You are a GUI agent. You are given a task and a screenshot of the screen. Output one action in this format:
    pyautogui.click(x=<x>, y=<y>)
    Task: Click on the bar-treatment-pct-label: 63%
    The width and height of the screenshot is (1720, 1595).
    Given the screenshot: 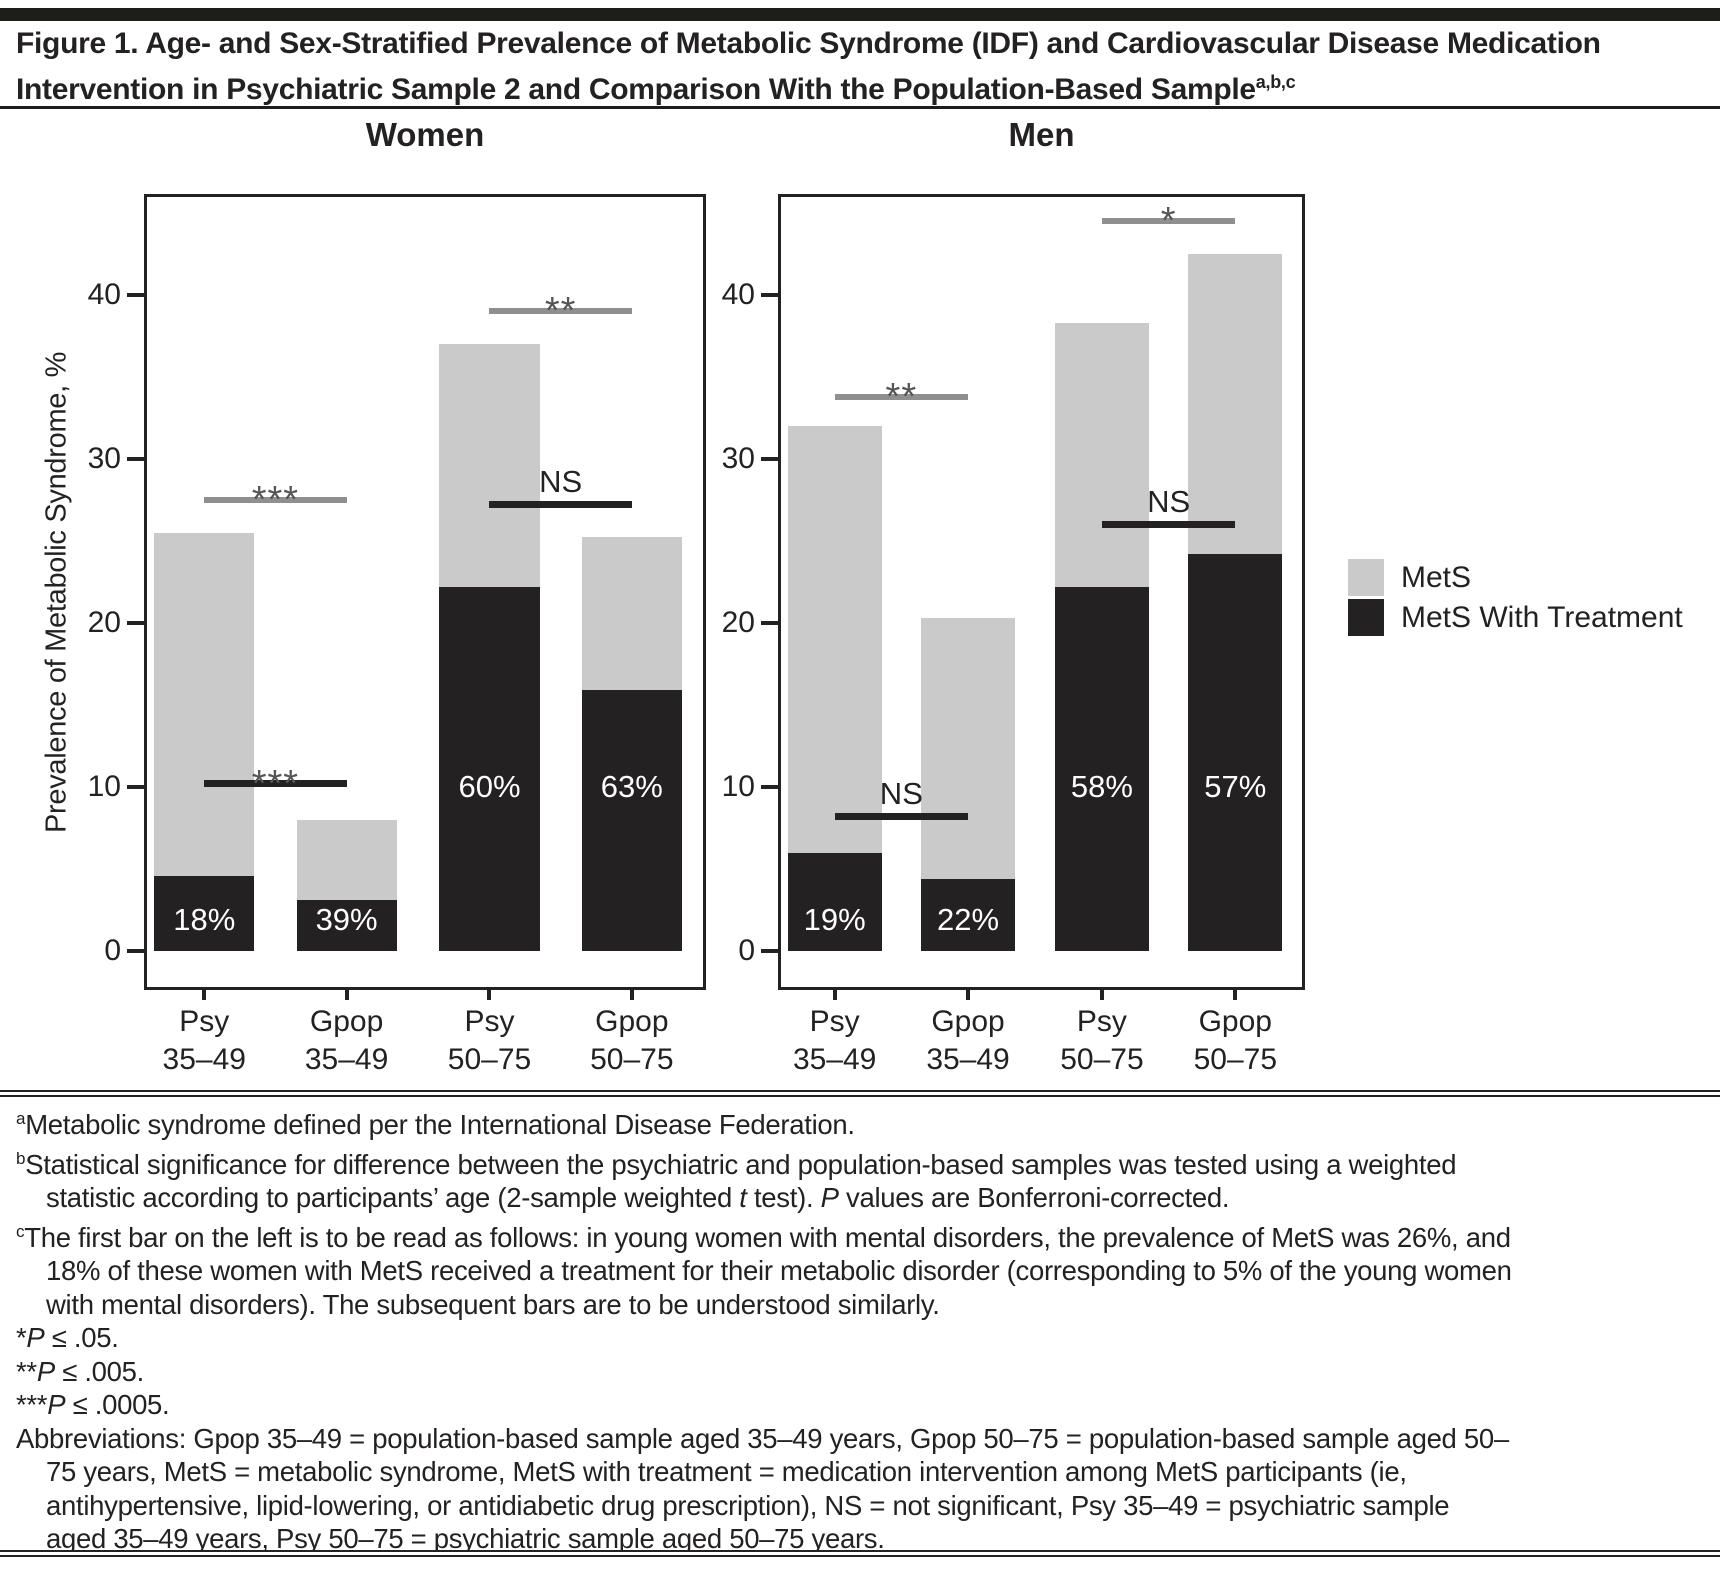 What is the action you would take?
    pyautogui.click(x=631, y=786)
    